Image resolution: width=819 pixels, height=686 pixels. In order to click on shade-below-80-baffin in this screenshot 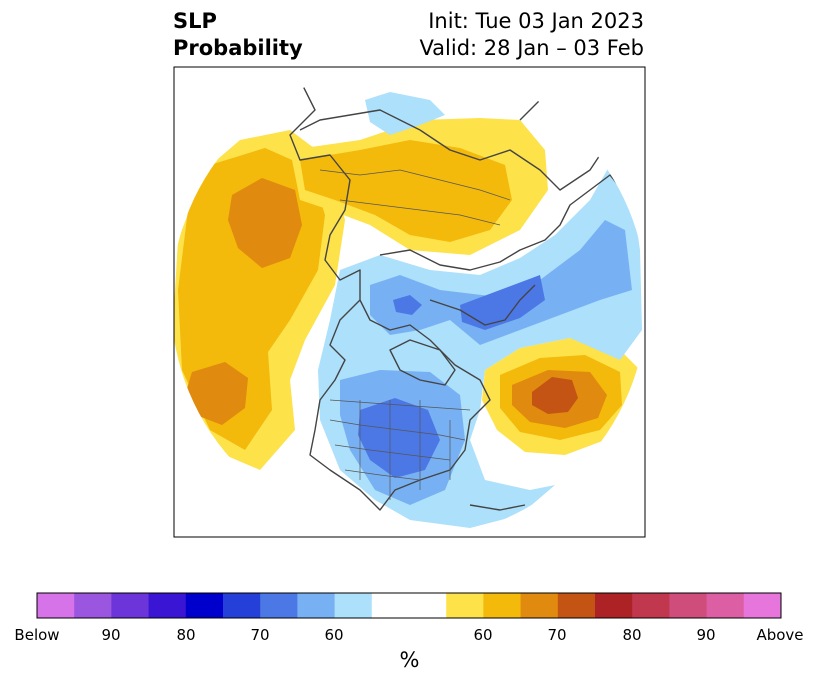, I will do `click(407, 305)`.